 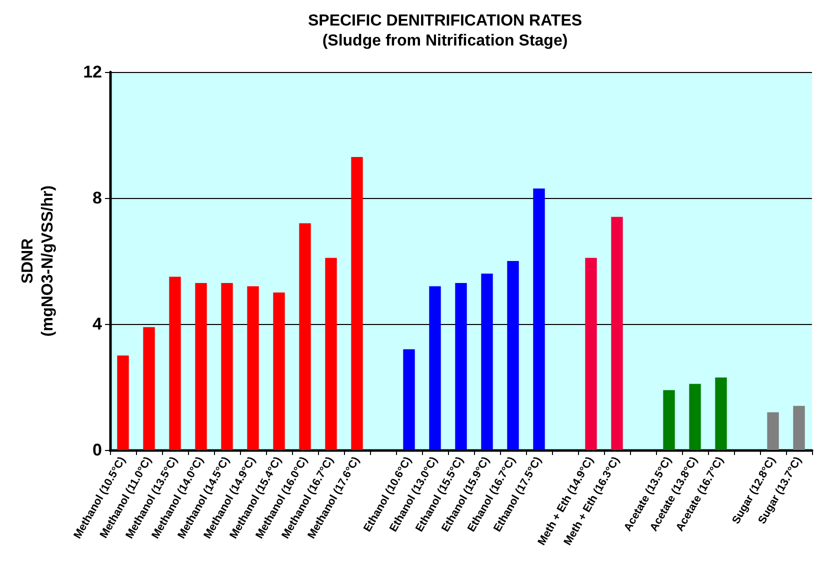 What do you see at coordinates (97, 198) in the screenshot?
I see `y-tick-label: 8` at bounding box center [97, 198].